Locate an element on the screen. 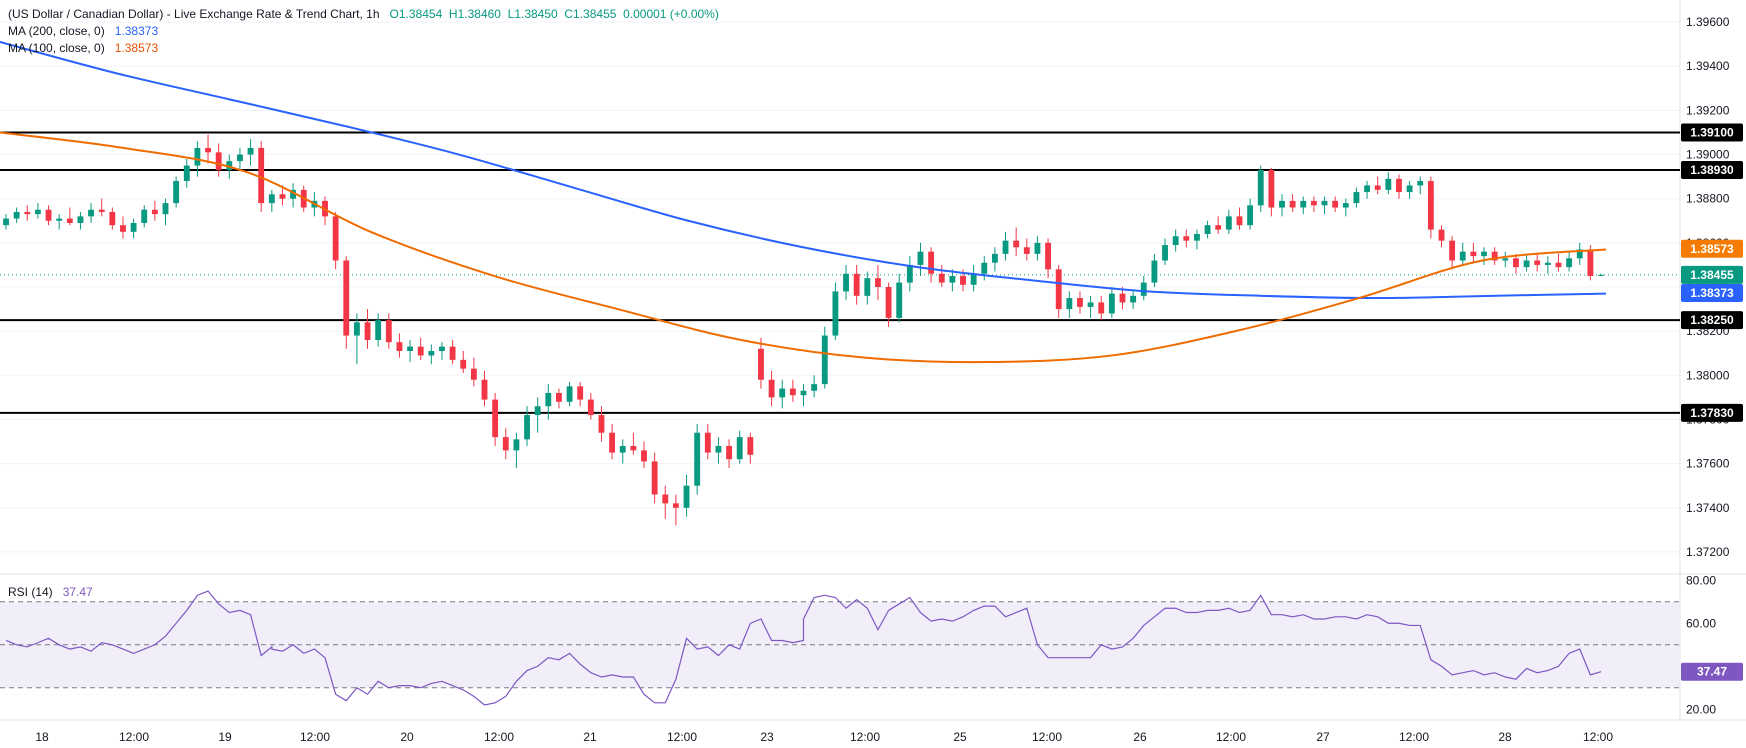 This screenshot has height=748, width=1746. level-tag: 1.38930 is located at coordinates (1712, 170).